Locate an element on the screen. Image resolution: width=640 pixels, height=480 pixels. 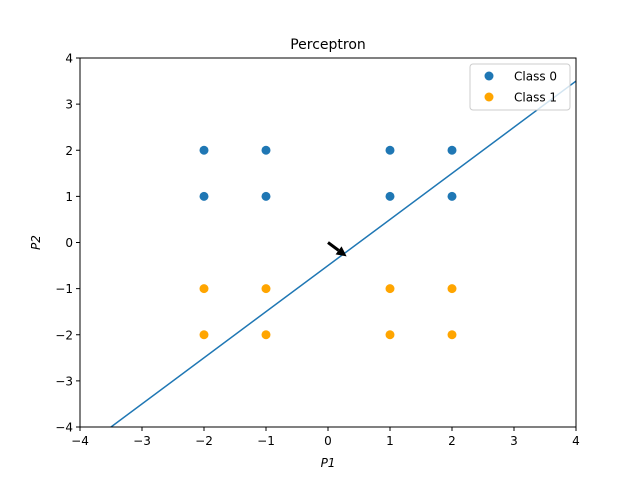
y-axis-ticks: −4 −3 −2 −1 0 1 2 3 4 is located at coordinates (67, 243).